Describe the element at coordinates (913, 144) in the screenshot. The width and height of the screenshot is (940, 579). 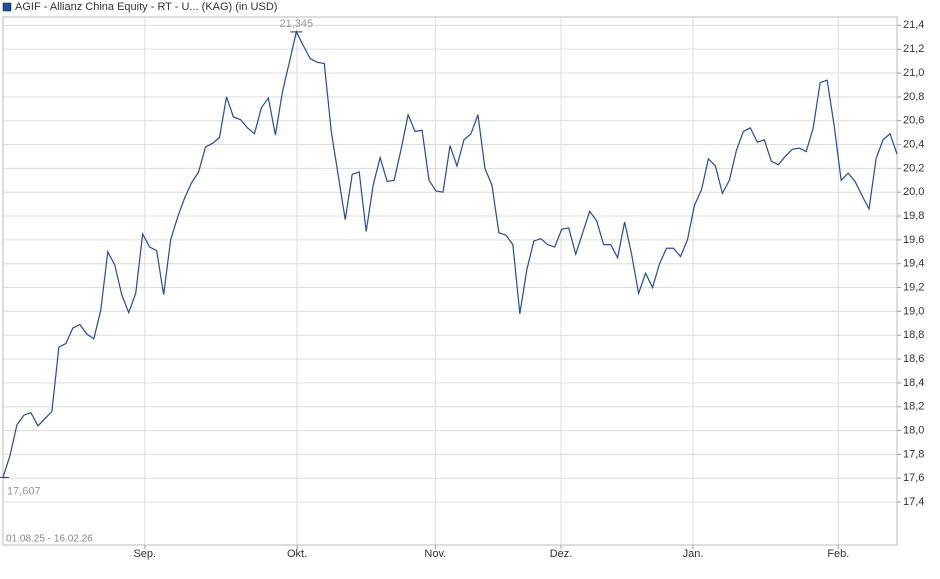
I see `y-tick-label: 20,4` at that location.